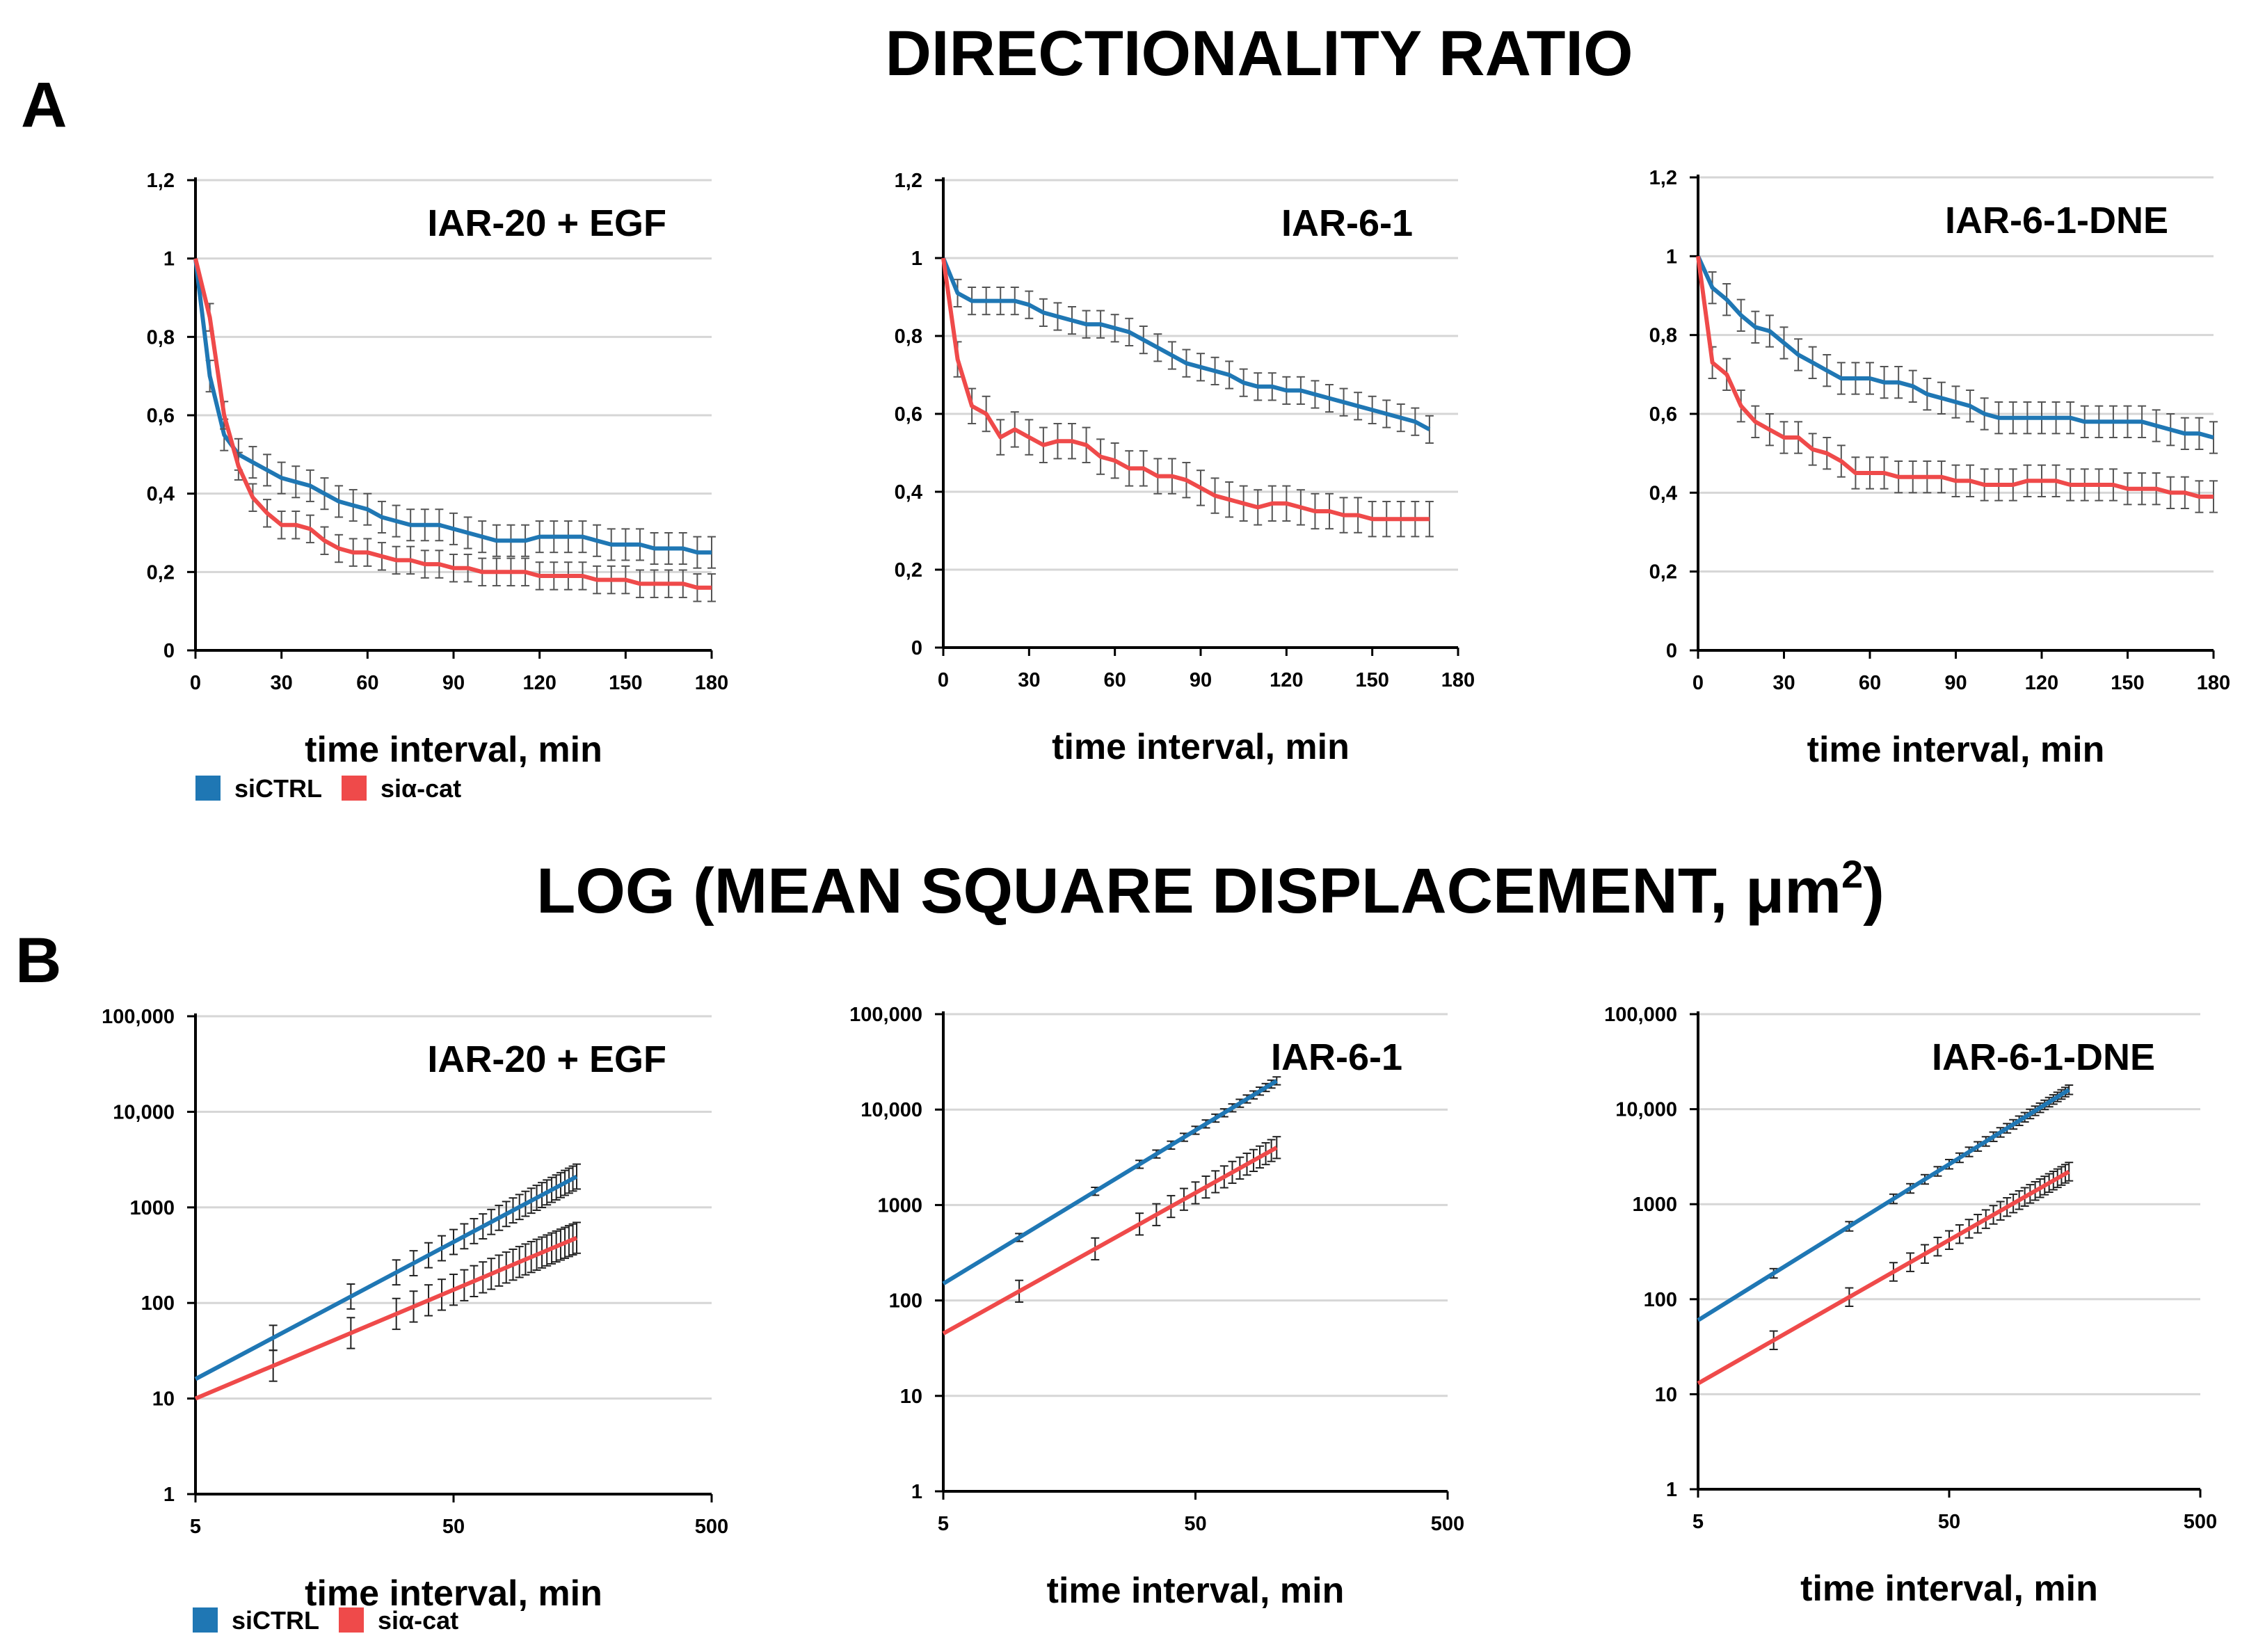 This screenshot has width=2249, height=1652. Describe the element at coordinates (1873, 892) in the screenshot. I see `panel-b-title-close: )` at that location.